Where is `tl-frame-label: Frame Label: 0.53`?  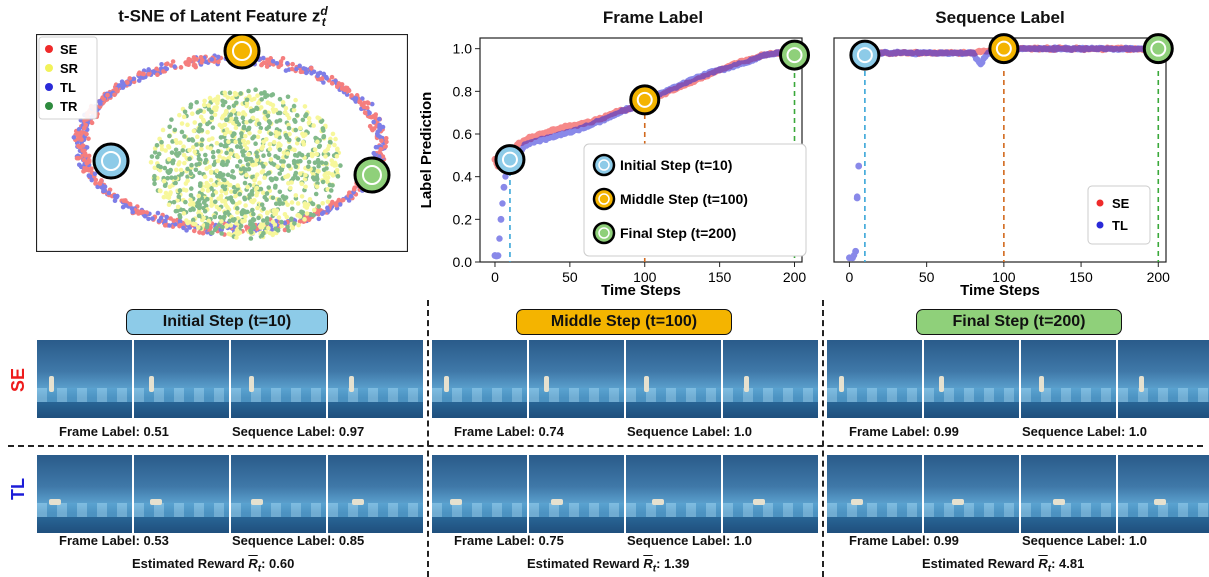 tl-frame-label: Frame Label: 0.53 is located at coordinates (114, 540).